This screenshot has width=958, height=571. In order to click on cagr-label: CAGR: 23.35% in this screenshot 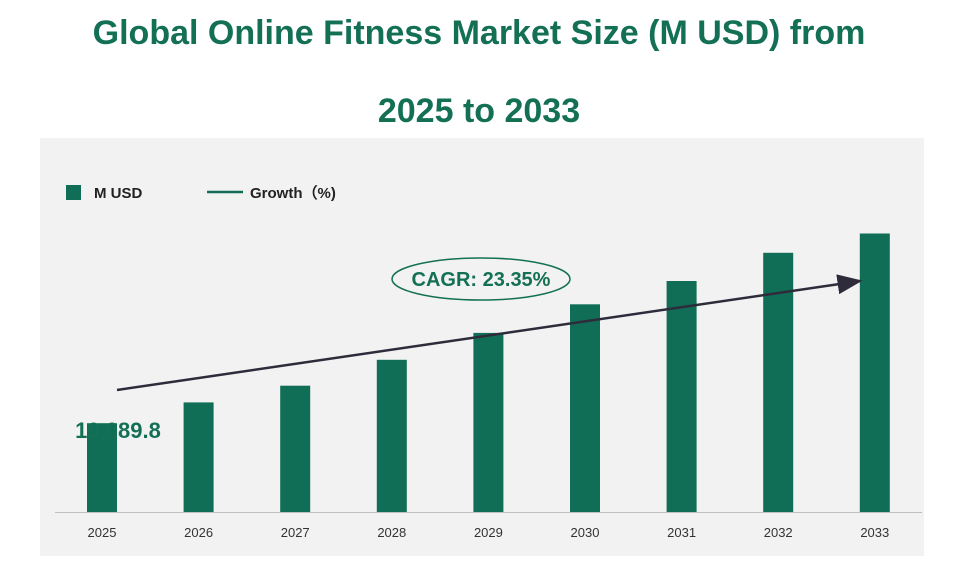, I will do `click(481, 280)`.